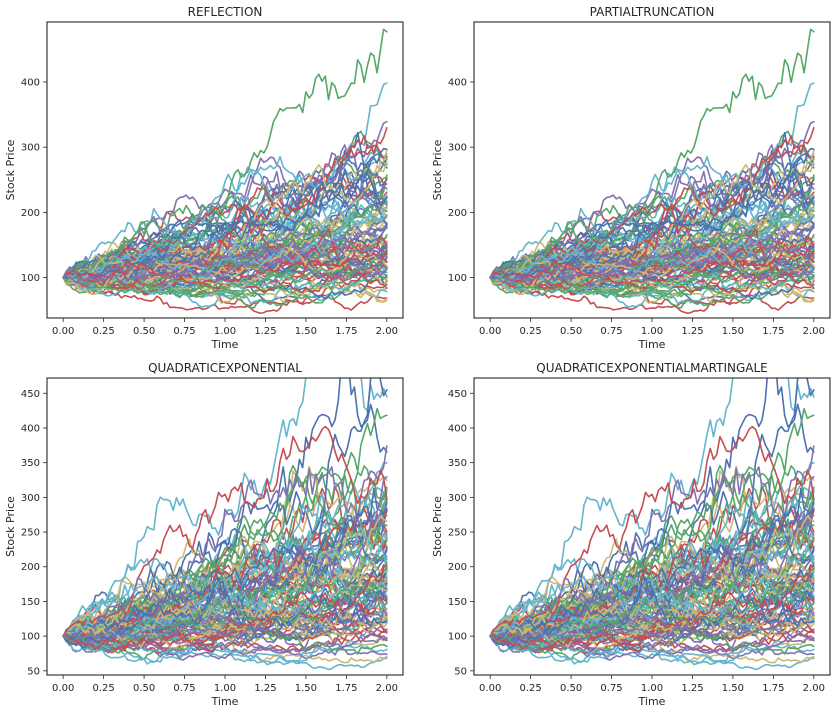 The image size is (835, 713). What do you see at coordinates (225, 368) in the screenshot?
I see `chart-title: QUADRATICEXPONENTIAL` at bounding box center [225, 368].